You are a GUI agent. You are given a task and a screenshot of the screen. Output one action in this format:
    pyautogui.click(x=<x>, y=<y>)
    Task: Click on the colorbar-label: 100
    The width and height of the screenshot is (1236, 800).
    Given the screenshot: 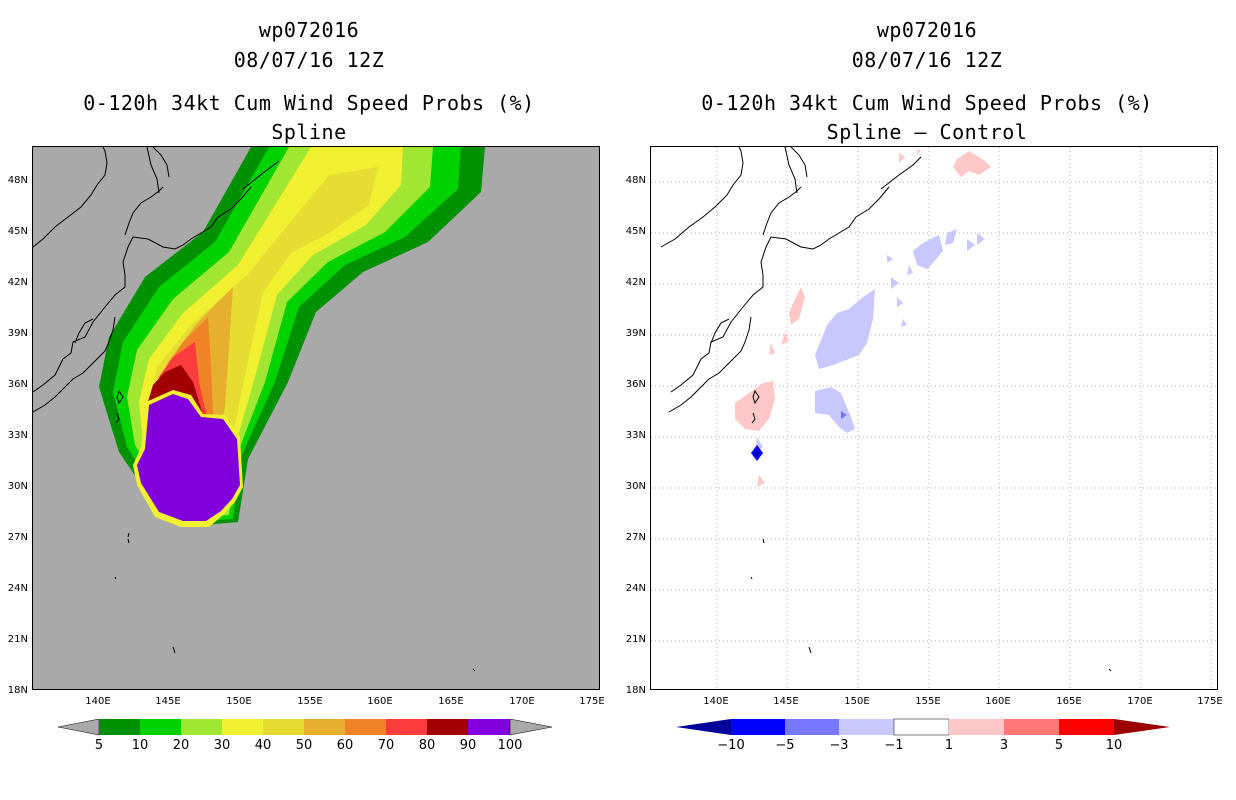 What is the action you would take?
    pyautogui.click(x=510, y=745)
    